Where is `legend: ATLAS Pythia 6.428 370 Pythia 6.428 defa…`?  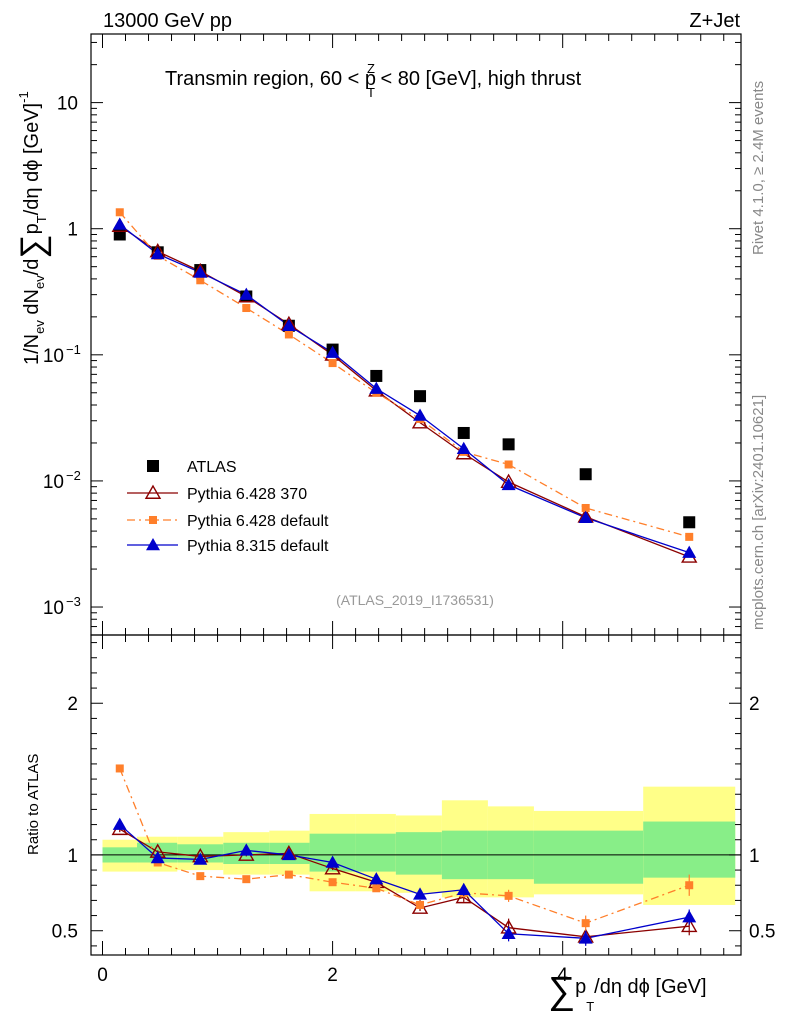
legend: ATLAS Pythia 6.428 370 Pythia 6.428 defa… is located at coordinates (228, 507).